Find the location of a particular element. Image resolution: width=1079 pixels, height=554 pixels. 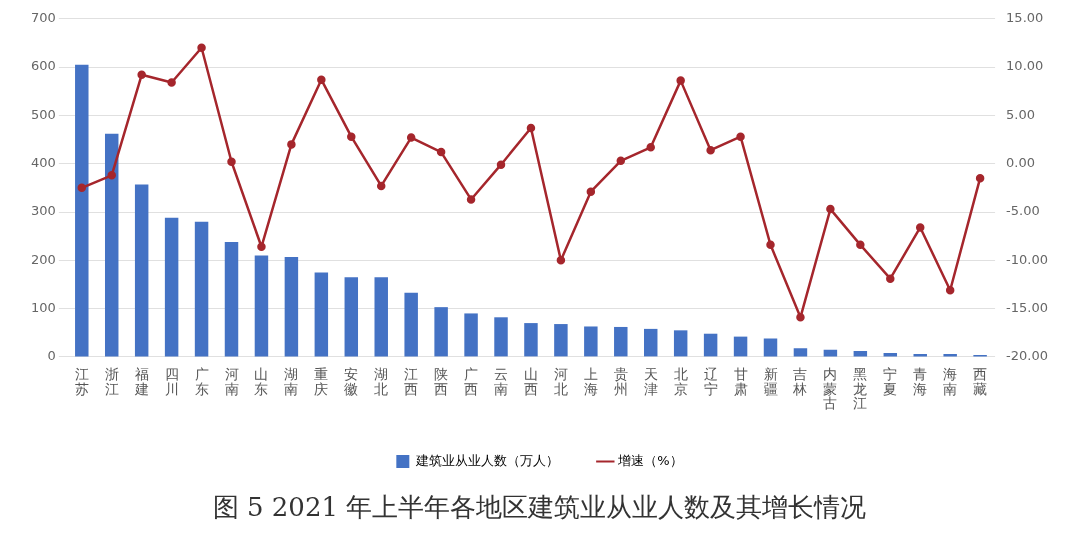

y-tick-label: 100 is located at coordinates (43, 307).